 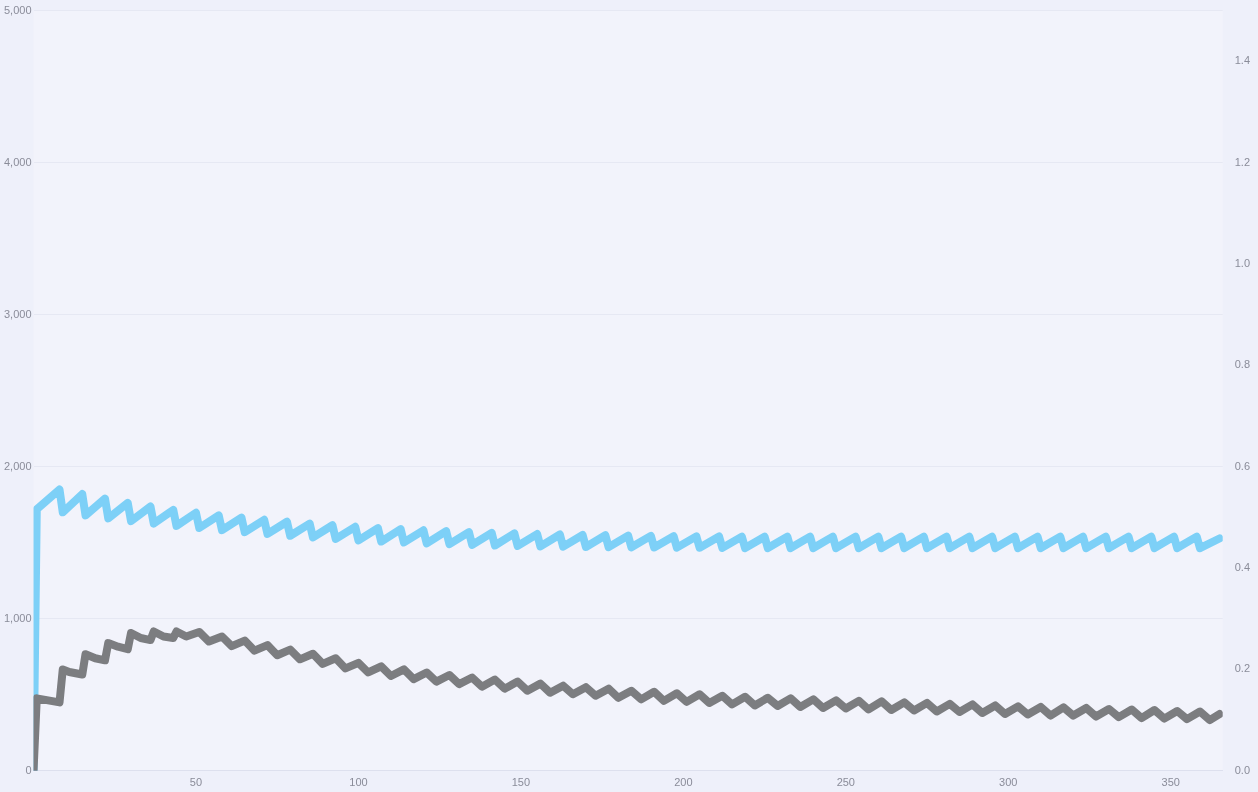 I want to click on y-tick-label: 1,000, so click(x=18, y=617).